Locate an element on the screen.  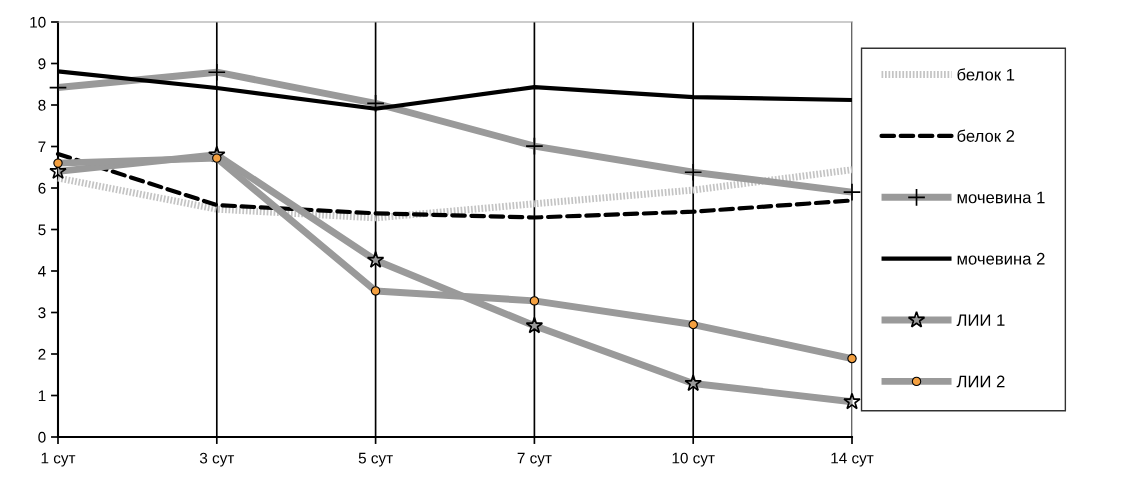
x-tick-label: 1 сут is located at coordinates (58, 459).